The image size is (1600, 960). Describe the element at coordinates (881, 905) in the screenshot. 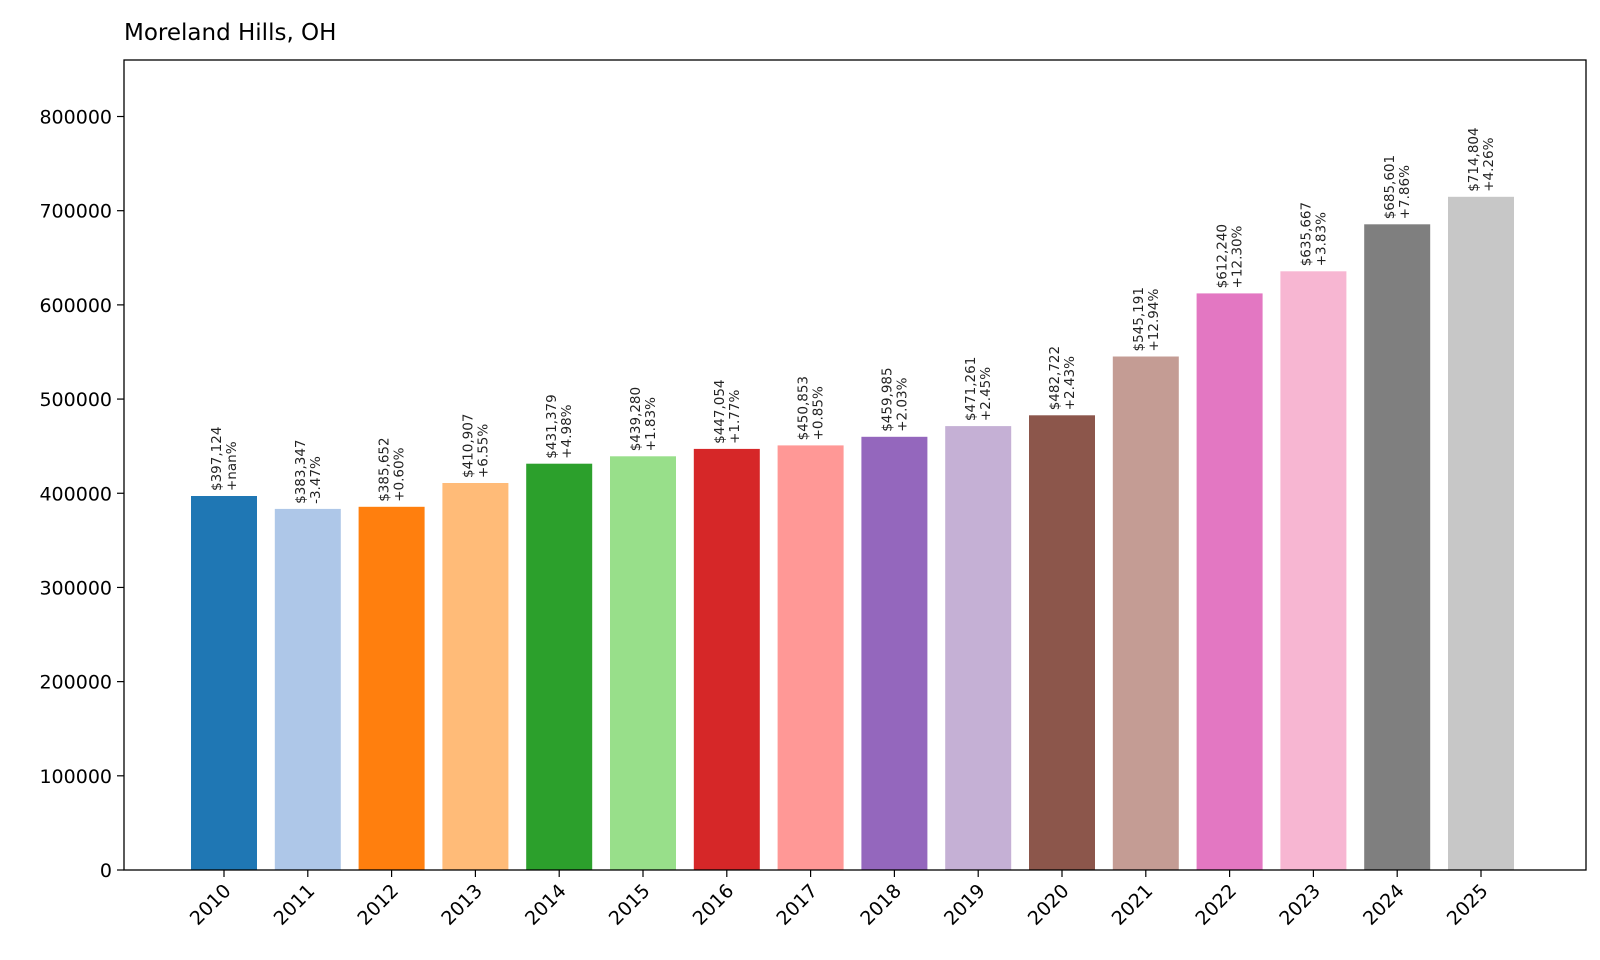

I see `x-tick-label-2018: 2018` at that location.